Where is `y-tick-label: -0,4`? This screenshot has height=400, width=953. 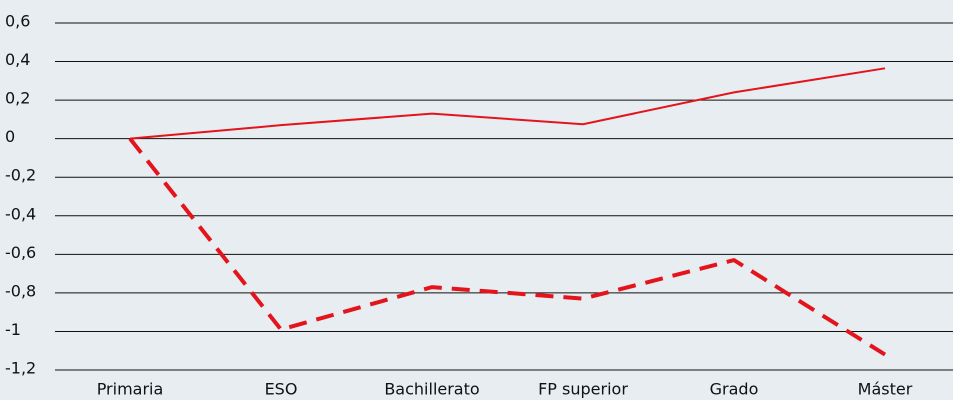 y-tick-label: -0,4 is located at coordinates (20, 213).